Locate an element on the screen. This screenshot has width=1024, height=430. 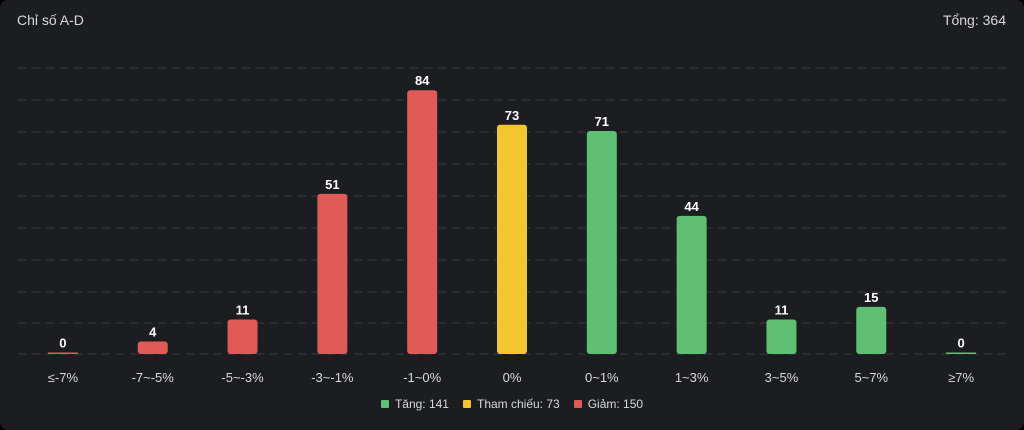
data-label: 4 is located at coordinates (153, 331).